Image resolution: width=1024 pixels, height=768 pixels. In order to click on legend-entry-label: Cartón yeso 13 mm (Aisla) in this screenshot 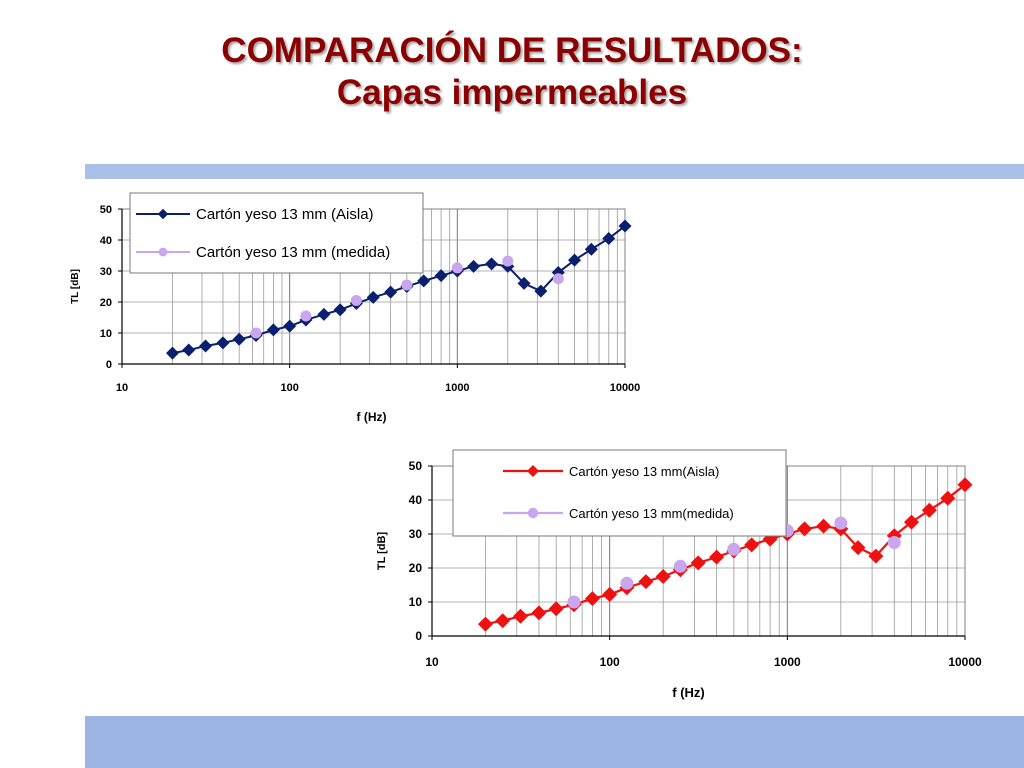, I will do `click(285, 214)`.